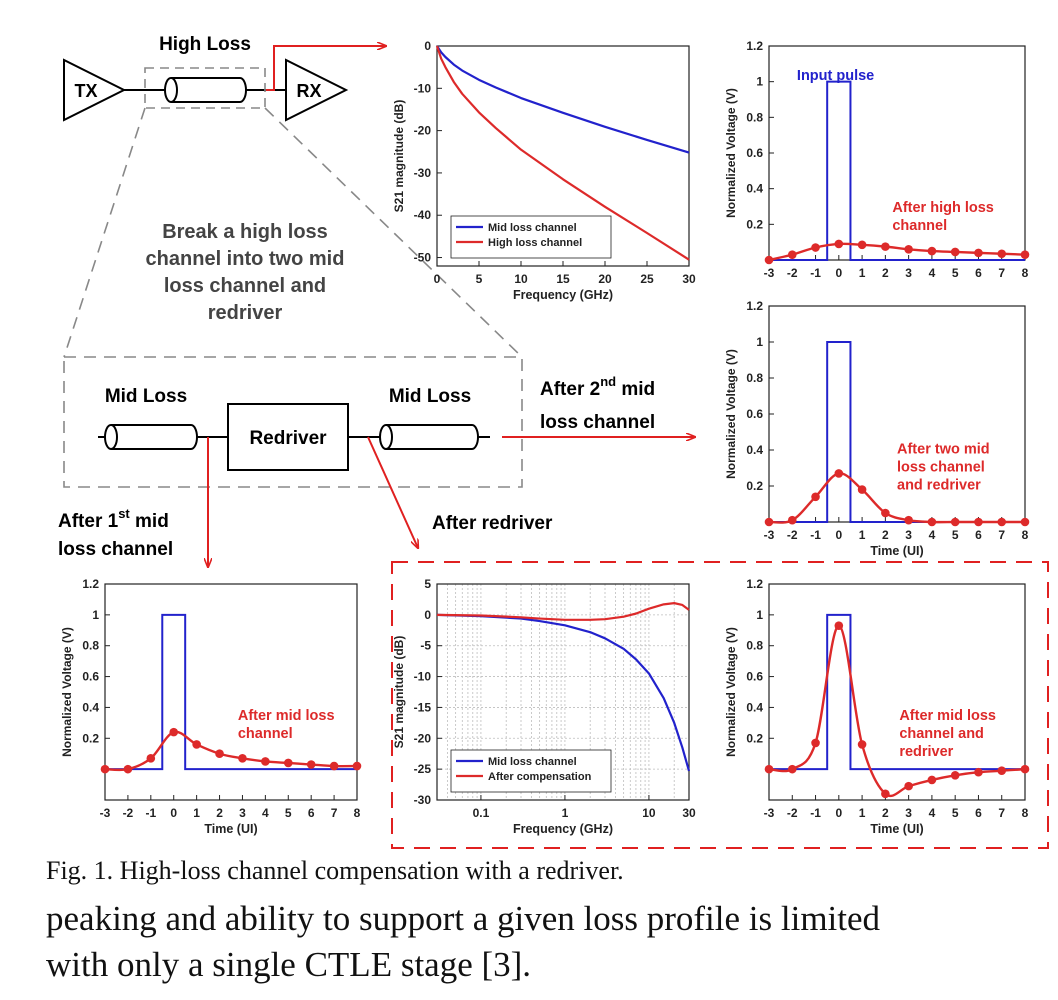 The width and height of the screenshot is (1058, 1000). What do you see at coordinates (95, 90) in the screenshot?
I see `tx-triangle` at bounding box center [95, 90].